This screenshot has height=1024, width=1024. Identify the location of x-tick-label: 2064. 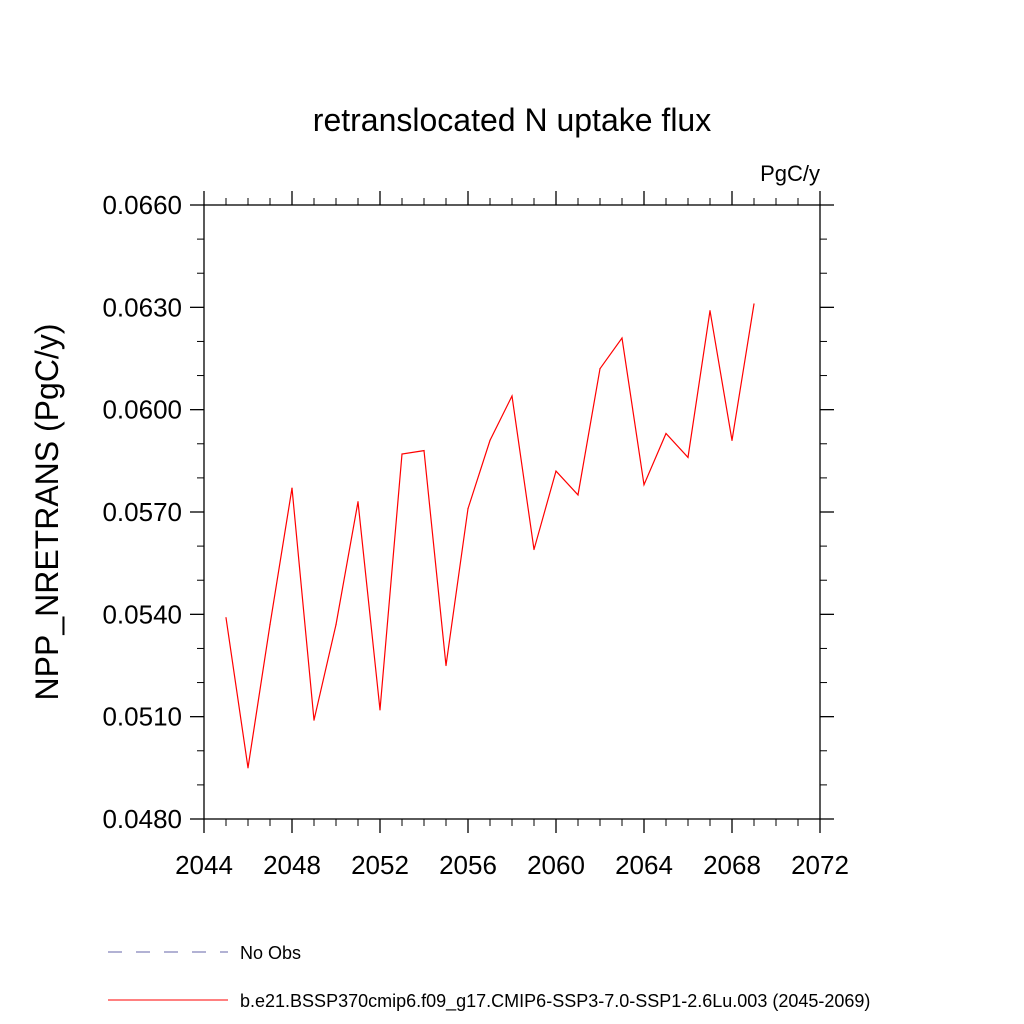
(644, 865).